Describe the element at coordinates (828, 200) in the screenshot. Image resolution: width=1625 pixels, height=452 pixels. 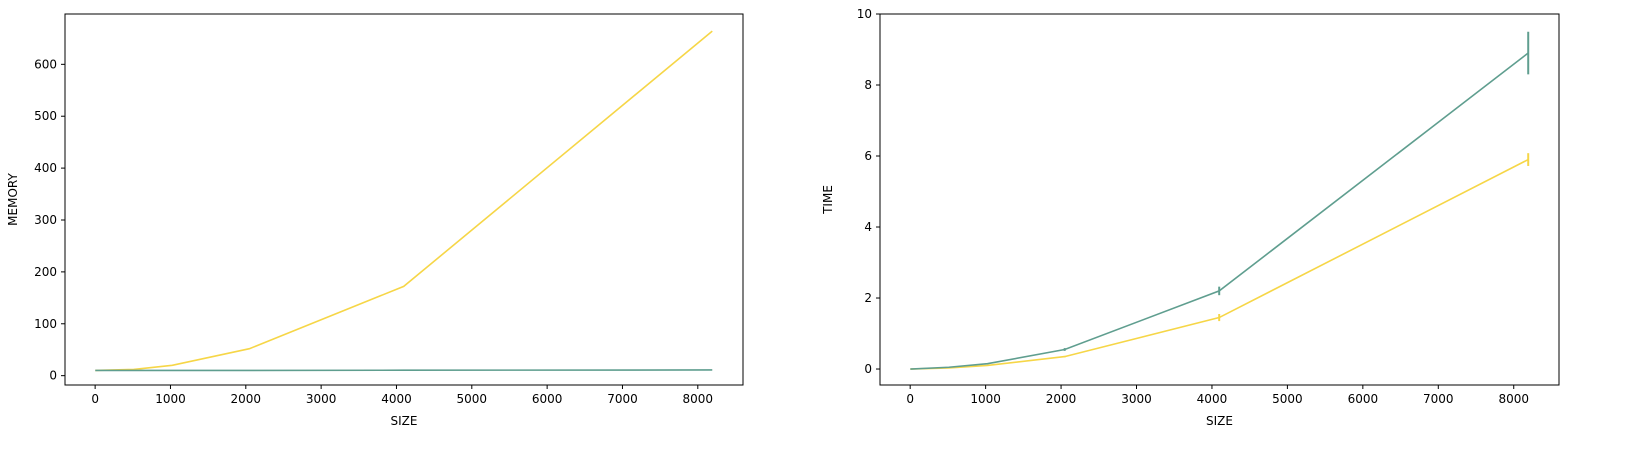
I see `y-axis-label: TIME` at that location.